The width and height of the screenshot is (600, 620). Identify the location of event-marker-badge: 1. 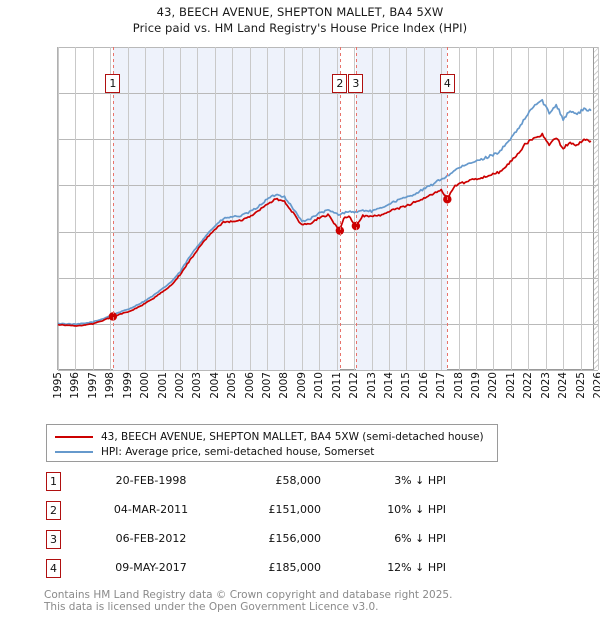
(113, 83).